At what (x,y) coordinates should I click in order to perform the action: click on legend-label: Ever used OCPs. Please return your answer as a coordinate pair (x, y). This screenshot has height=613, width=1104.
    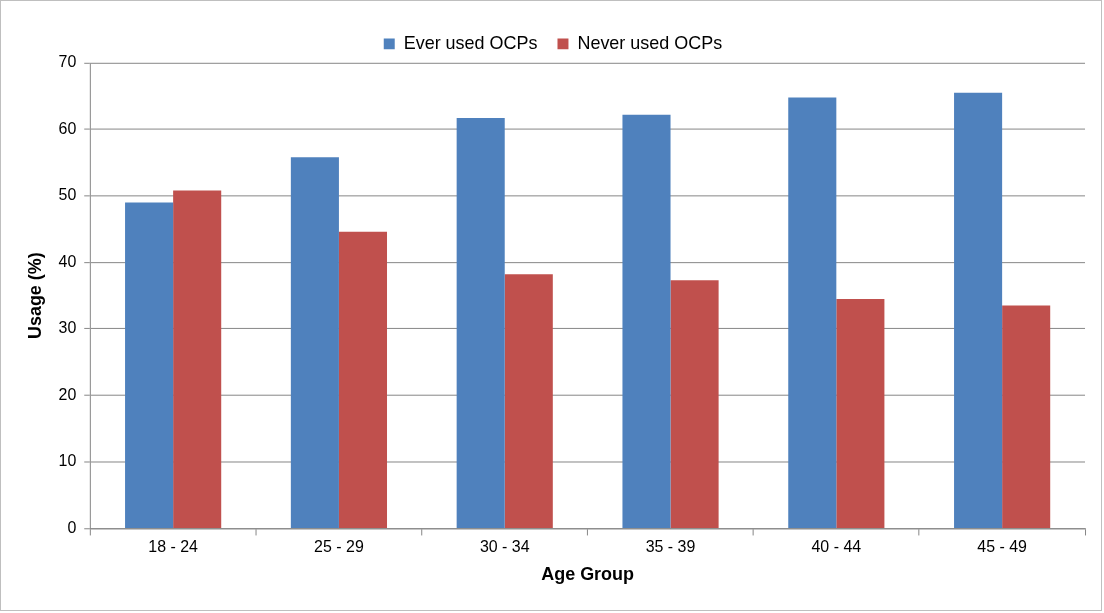
    Looking at the image, I should click on (470, 42).